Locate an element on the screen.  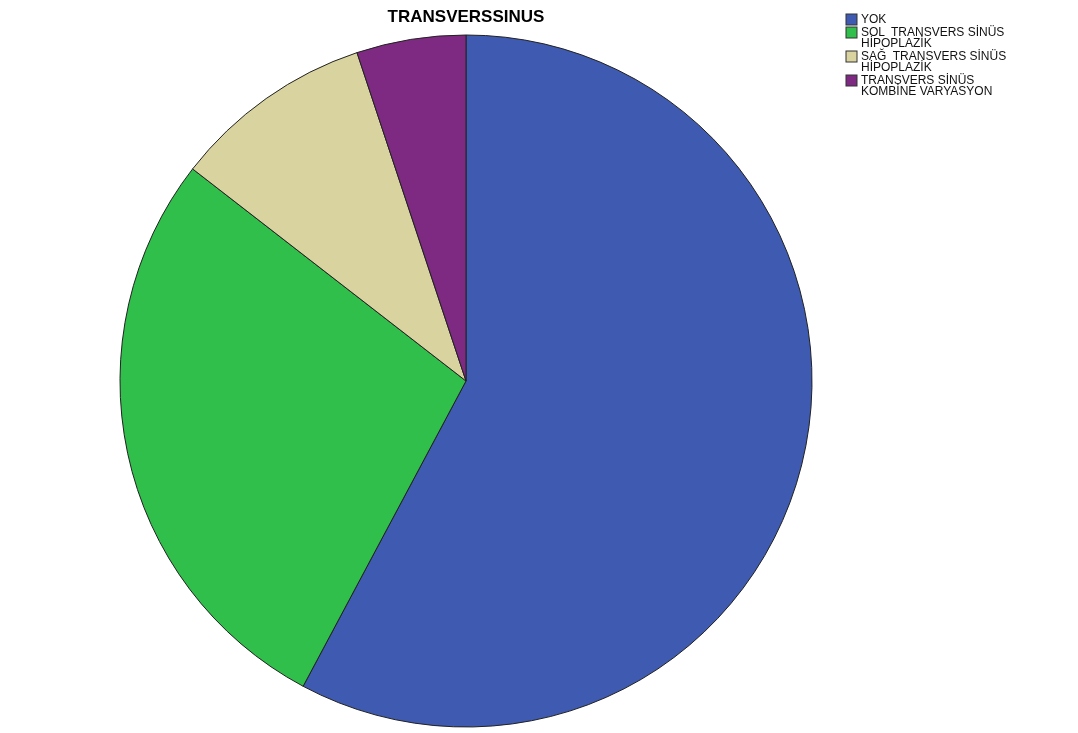
legend-label: SAĞ TRANSVERS SİNÜS HİPOPLAZİK is located at coordinates (934, 61).